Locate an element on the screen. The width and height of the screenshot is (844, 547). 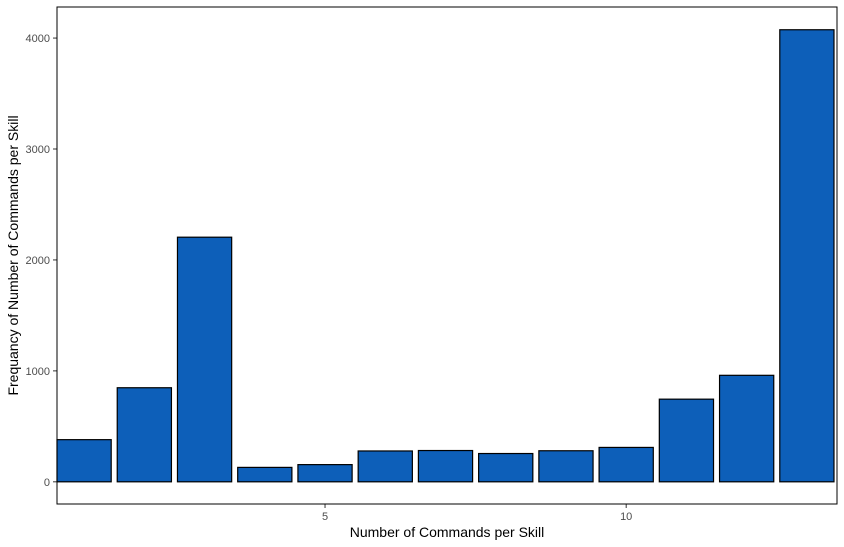
y-tick-label: 3000 is located at coordinates (38, 150).